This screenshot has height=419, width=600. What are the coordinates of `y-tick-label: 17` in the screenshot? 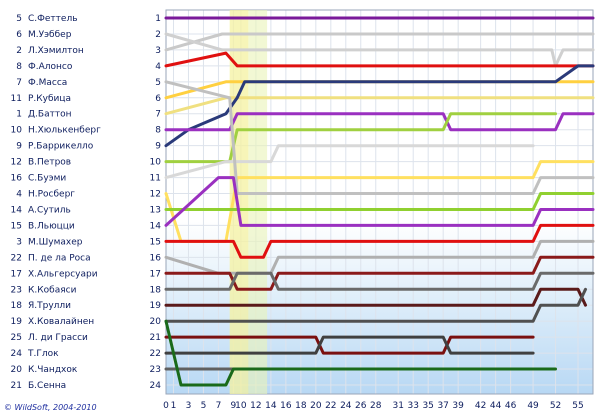 It's located at (155, 274).